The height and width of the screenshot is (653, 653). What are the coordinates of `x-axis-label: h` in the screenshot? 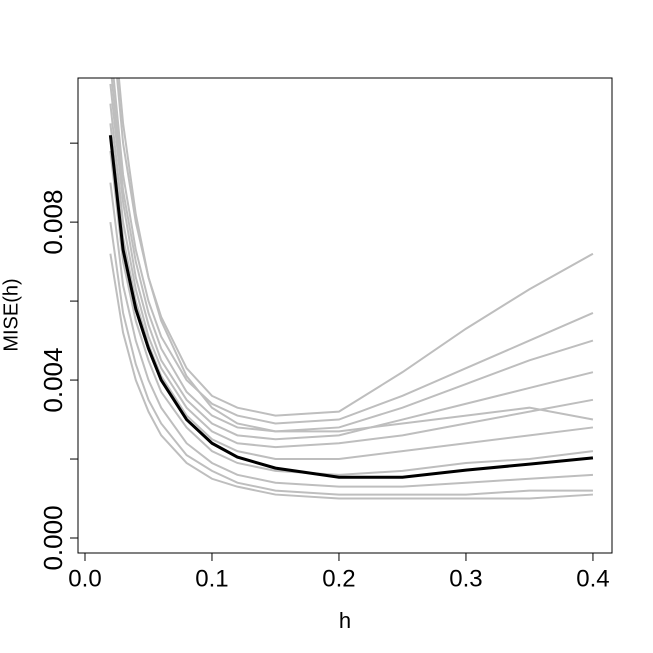 It's located at (345, 620).